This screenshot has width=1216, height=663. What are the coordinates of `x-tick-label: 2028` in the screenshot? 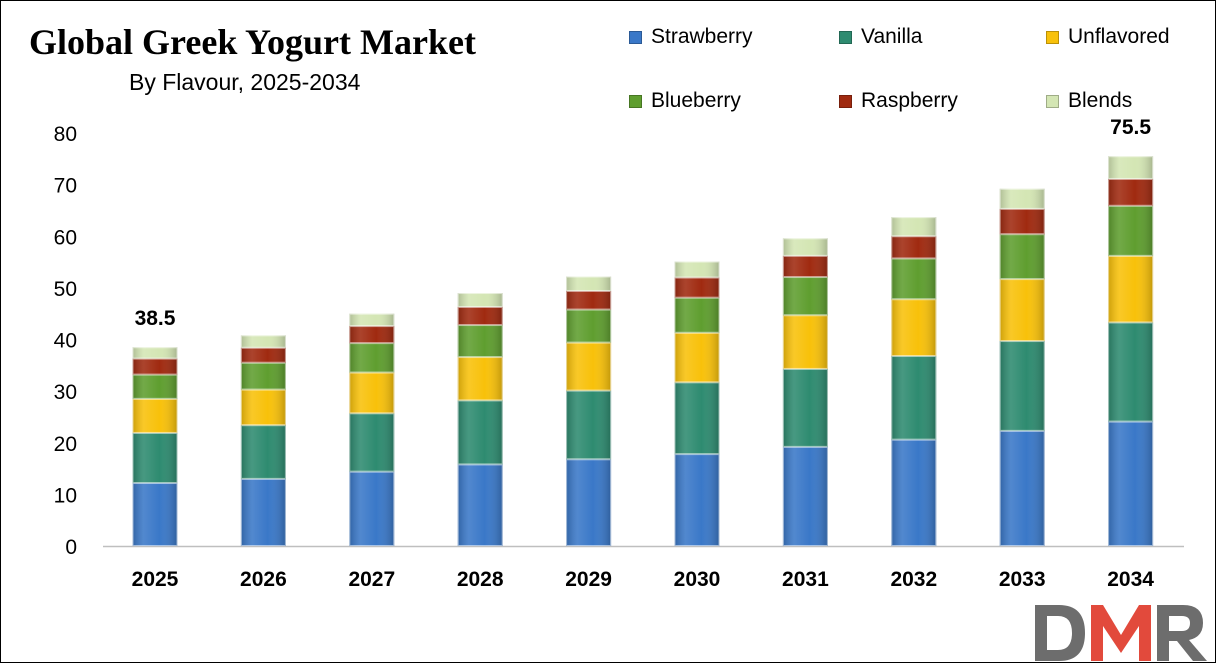 It's located at (480, 579).